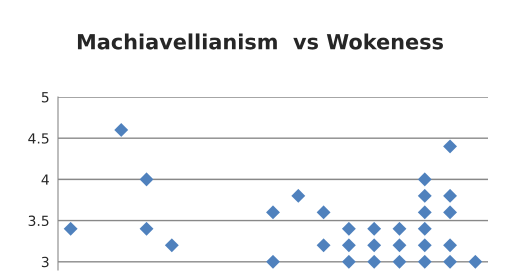  Describe the element at coordinates (260, 41) in the screenshot. I see `chart-title: Machiavellianism vs Wokeness` at that location.